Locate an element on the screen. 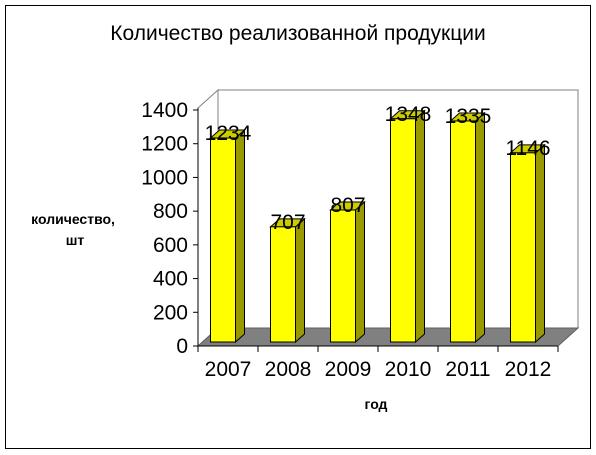 This screenshot has width=596, height=455. data-label: 707 is located at coordinates (287, 222).